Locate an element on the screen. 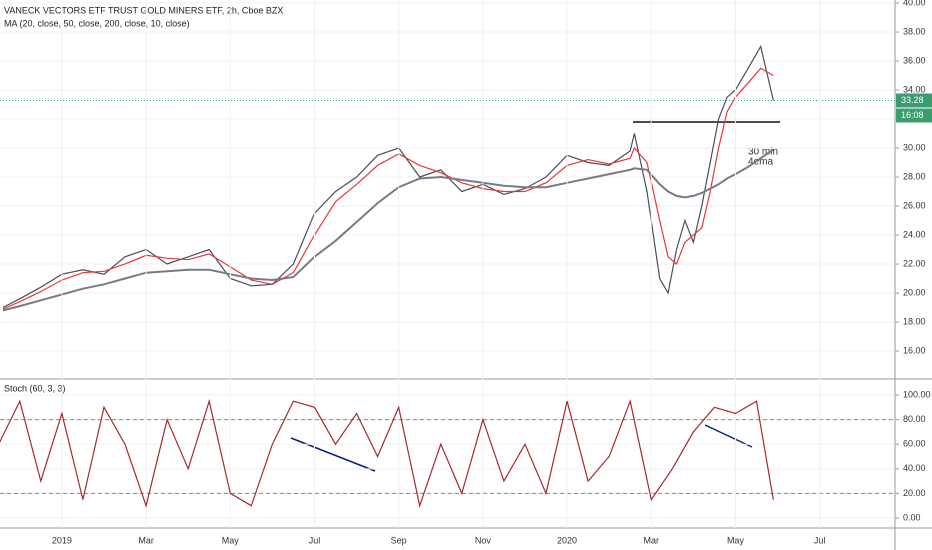 The image size is (932, 550). x-tick-label: 2020 is located at coordinates (567, 540).